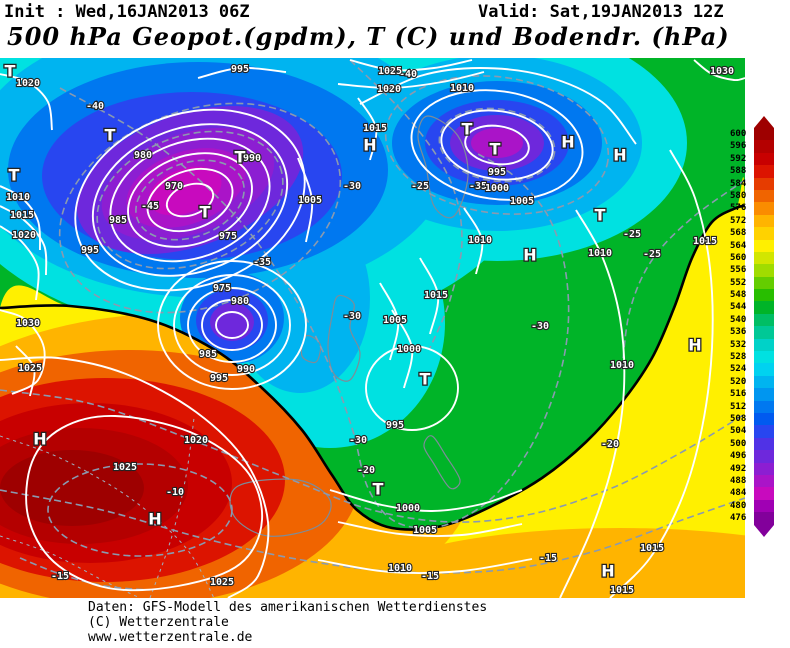  I want to click on legend-entry: 568, so click(756, 233).